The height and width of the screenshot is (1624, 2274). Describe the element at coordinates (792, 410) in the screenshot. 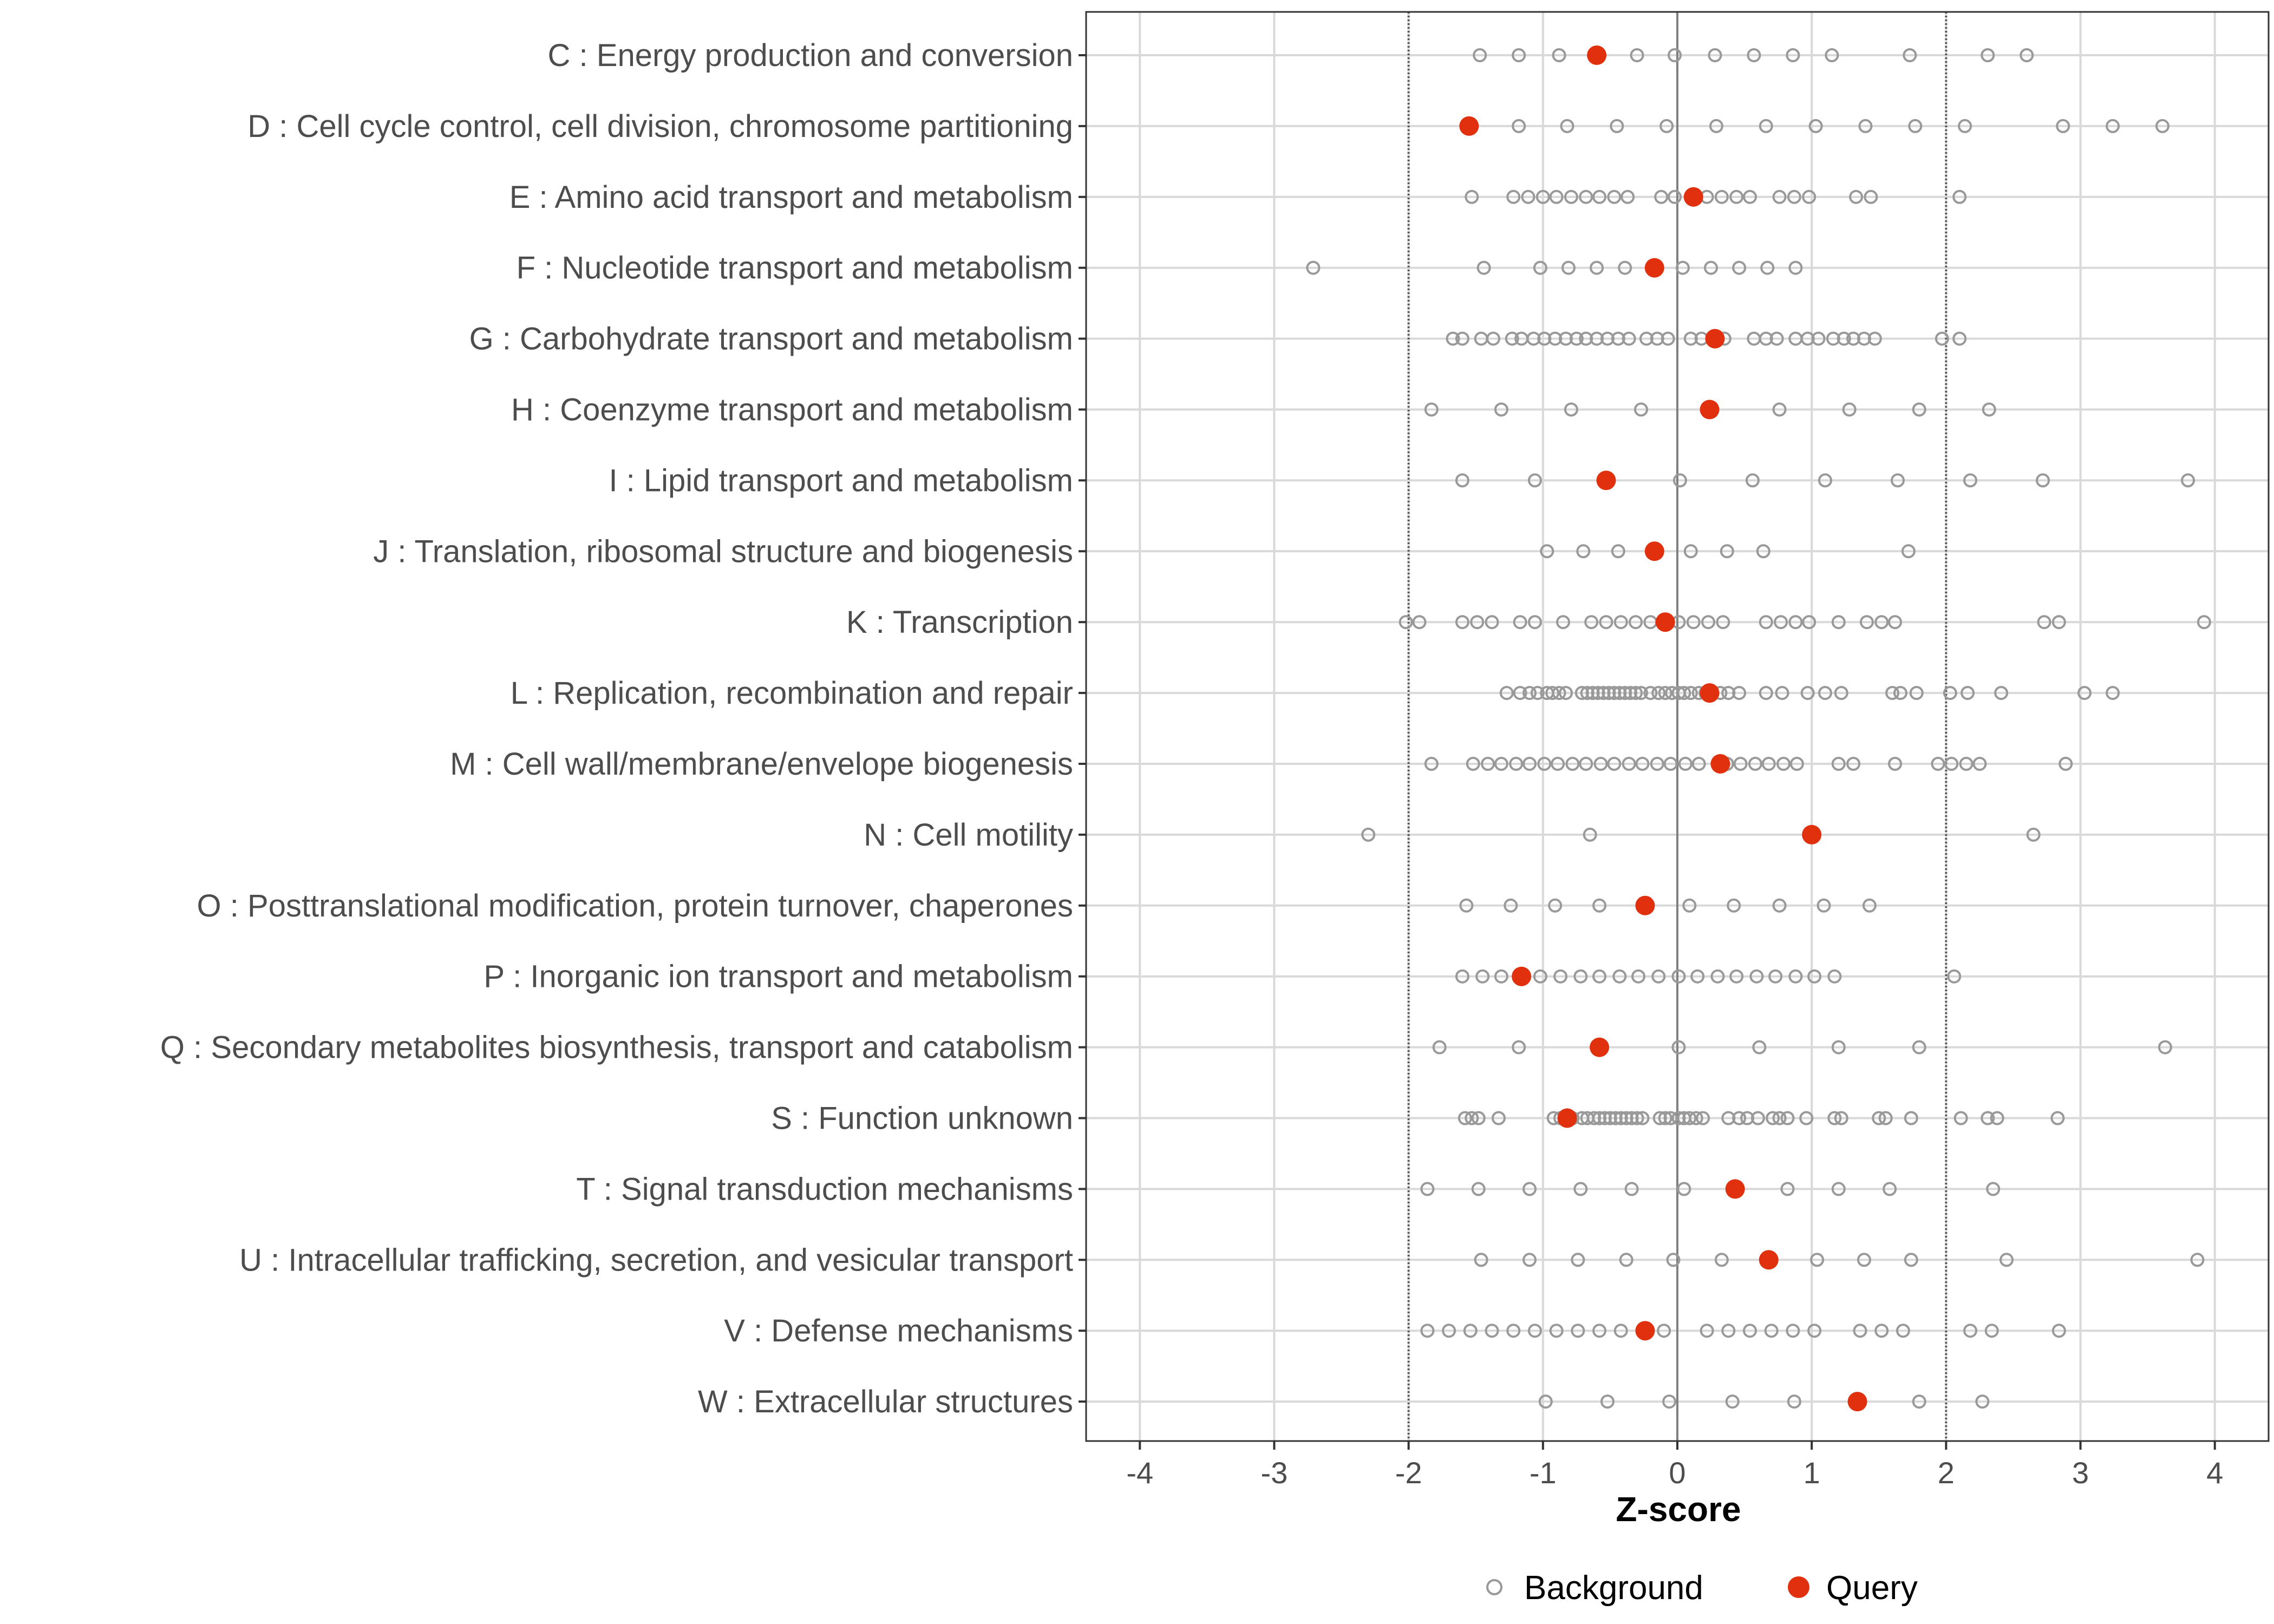

I see `category-label: H : Coenzyme transport and metabolism` at that location.